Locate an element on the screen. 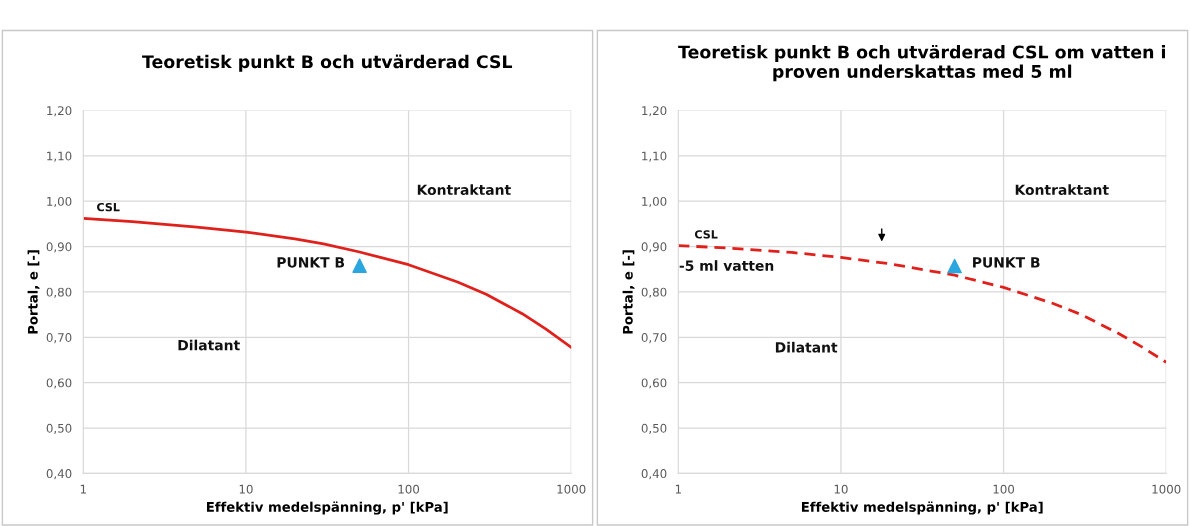 The image size is (1190, 526). chart-title: Teoretisk punkt B och utvärderad CSL om vatten i proven underskattas med 5 ml is located at coordinates (921, 63).